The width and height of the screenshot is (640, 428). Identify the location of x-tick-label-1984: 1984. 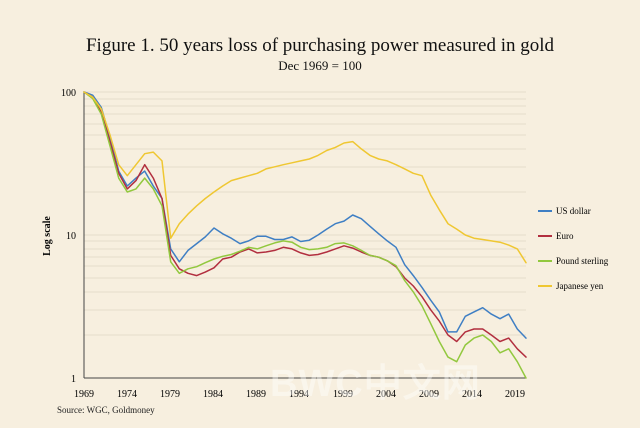
(213, 394).